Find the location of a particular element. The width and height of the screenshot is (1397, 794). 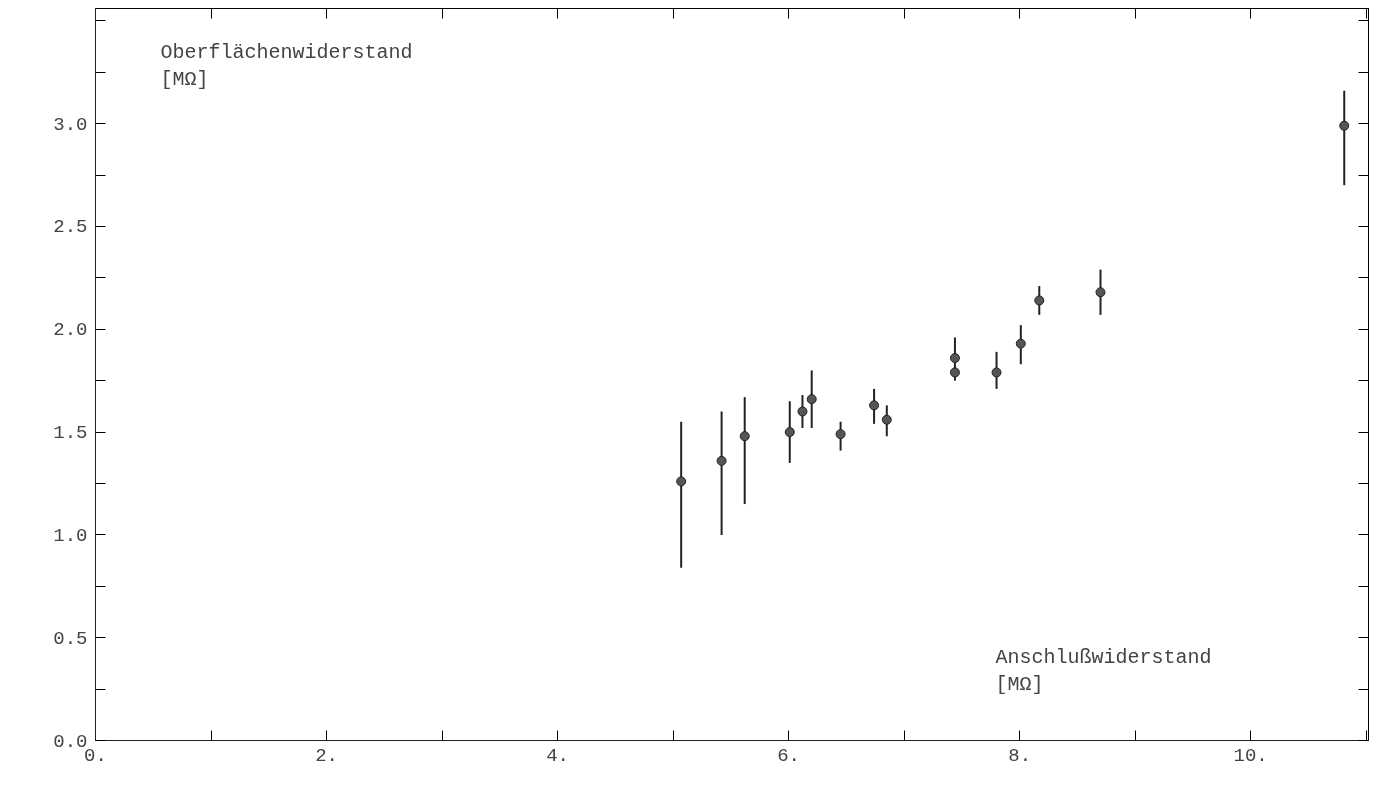

x-axis-title: Anschlußwiderstand [MΩ] is located at coordinates (1103, 671).